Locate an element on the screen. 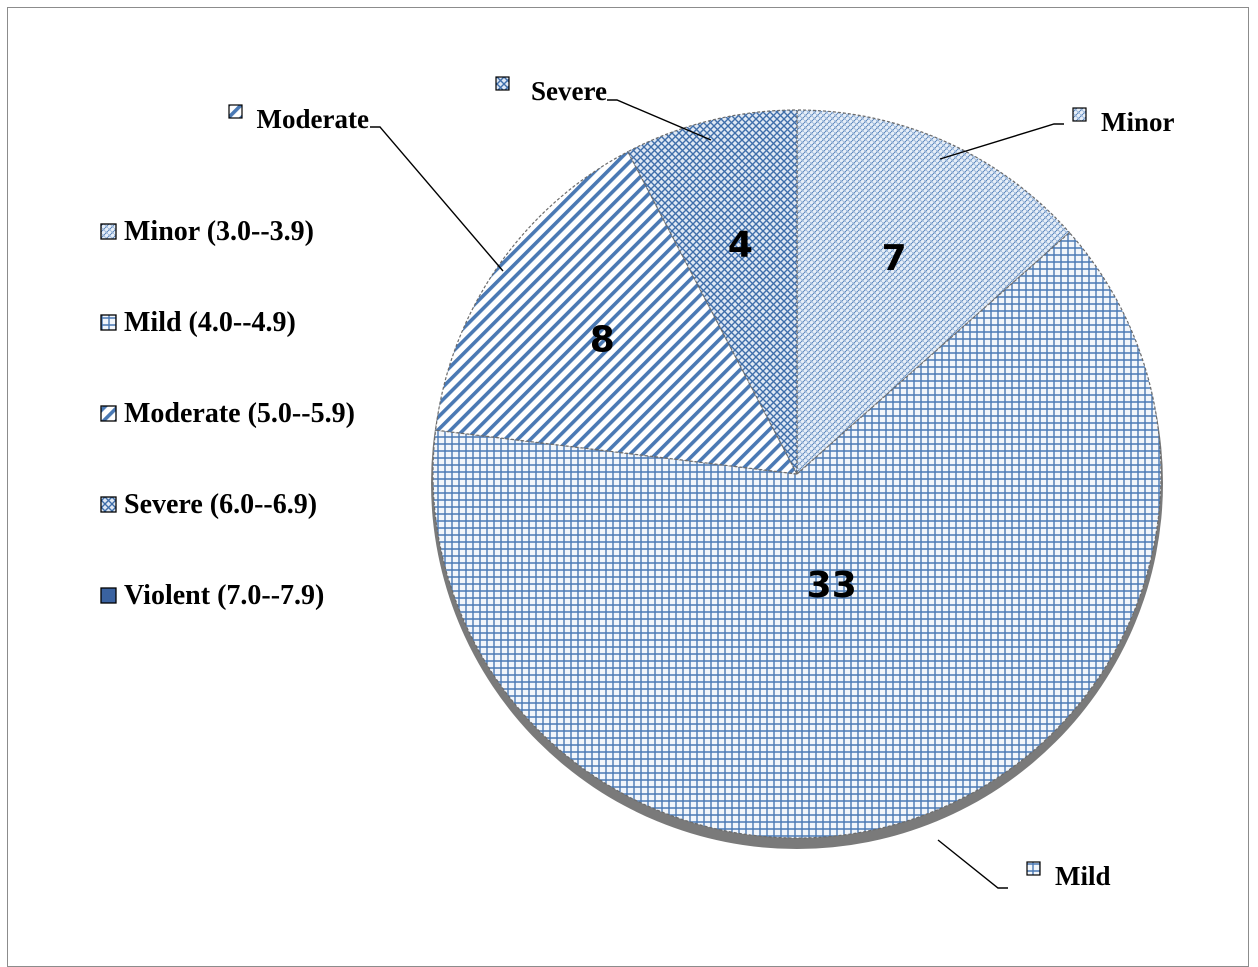 The image size is (1258, 967). legend-entry-1: Minor (3.0--3.9) is located at coordinates (207, 231).